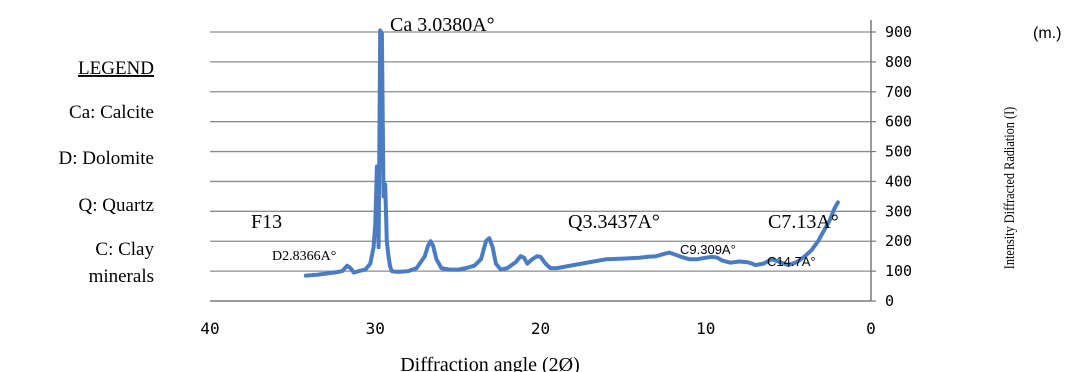 The width and height of the screenshot is (1071, 372). Describe the element at coordinates (116, 68) in the screenshot. I see `legend-title: LEGEND` at that location.